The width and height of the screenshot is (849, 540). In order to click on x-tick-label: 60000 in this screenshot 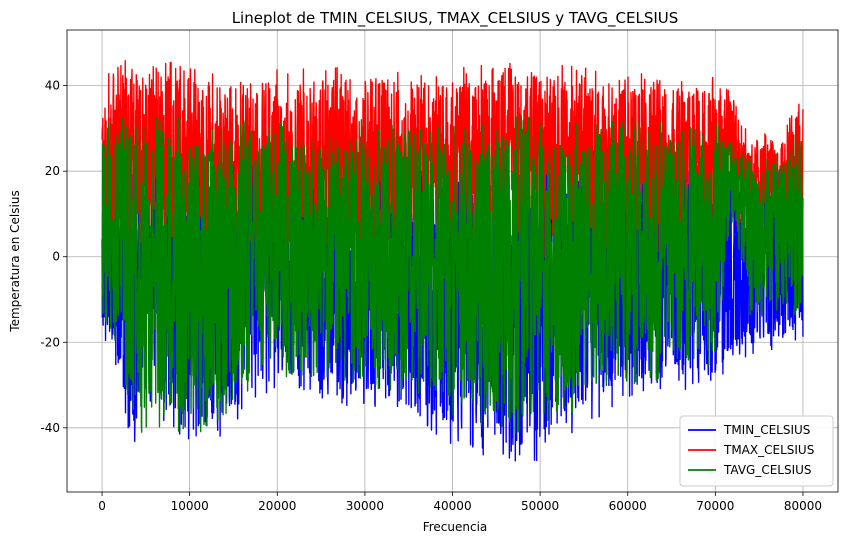, I will do `click(628, 506)`.